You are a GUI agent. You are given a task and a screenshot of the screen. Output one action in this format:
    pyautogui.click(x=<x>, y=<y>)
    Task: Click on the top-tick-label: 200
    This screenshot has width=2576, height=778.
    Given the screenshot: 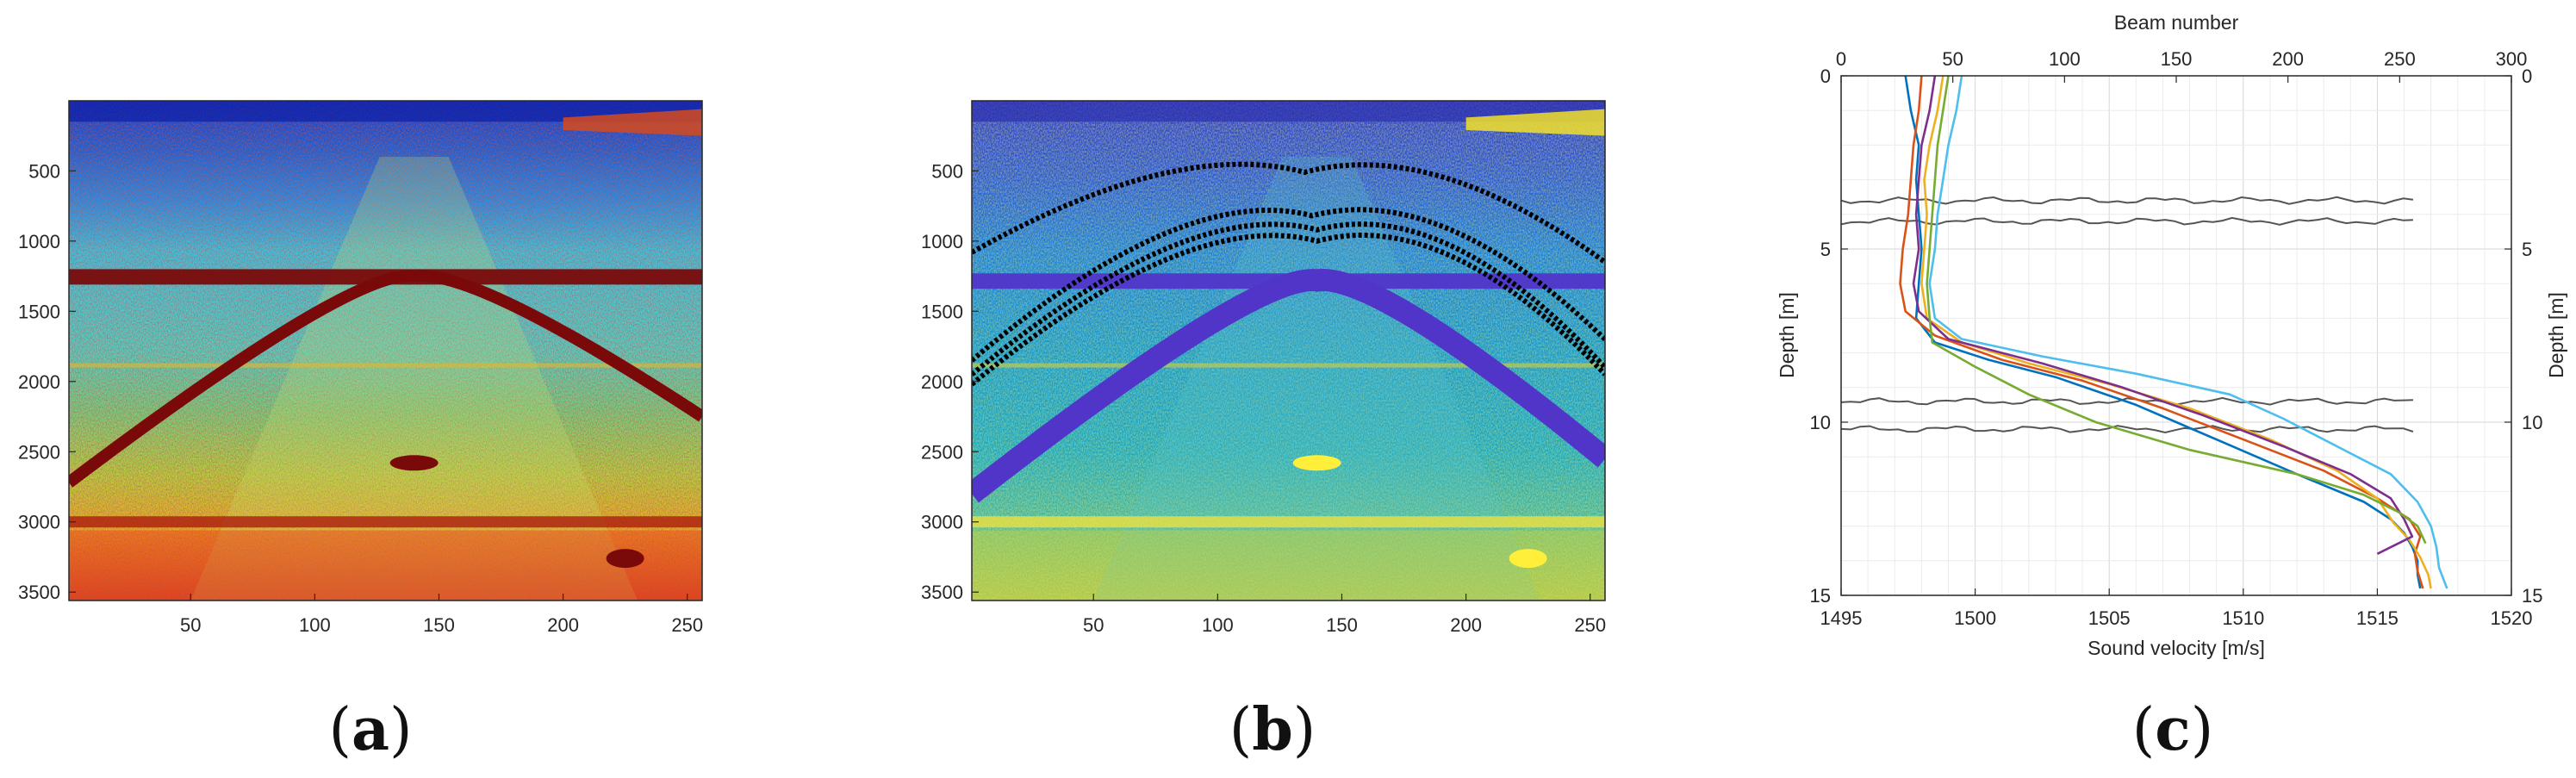 What is the action you would take?
    pyautogui.click(x=2288, y=59)
    